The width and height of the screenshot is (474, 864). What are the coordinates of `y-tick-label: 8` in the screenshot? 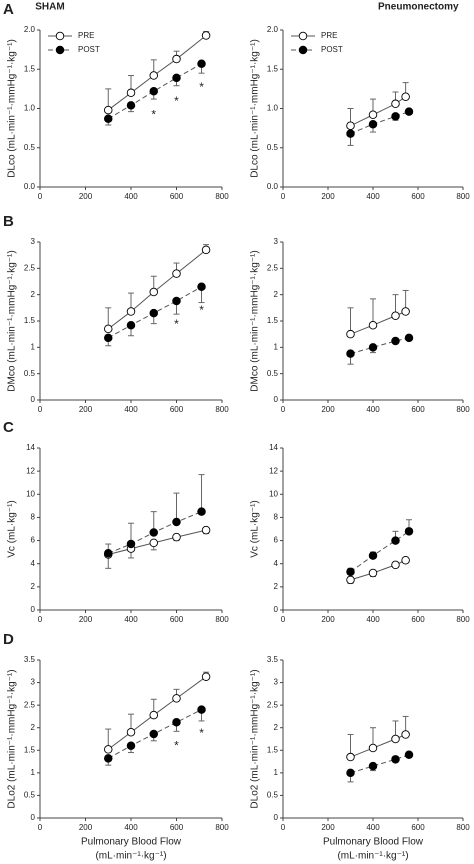 It's located at (276, 517).